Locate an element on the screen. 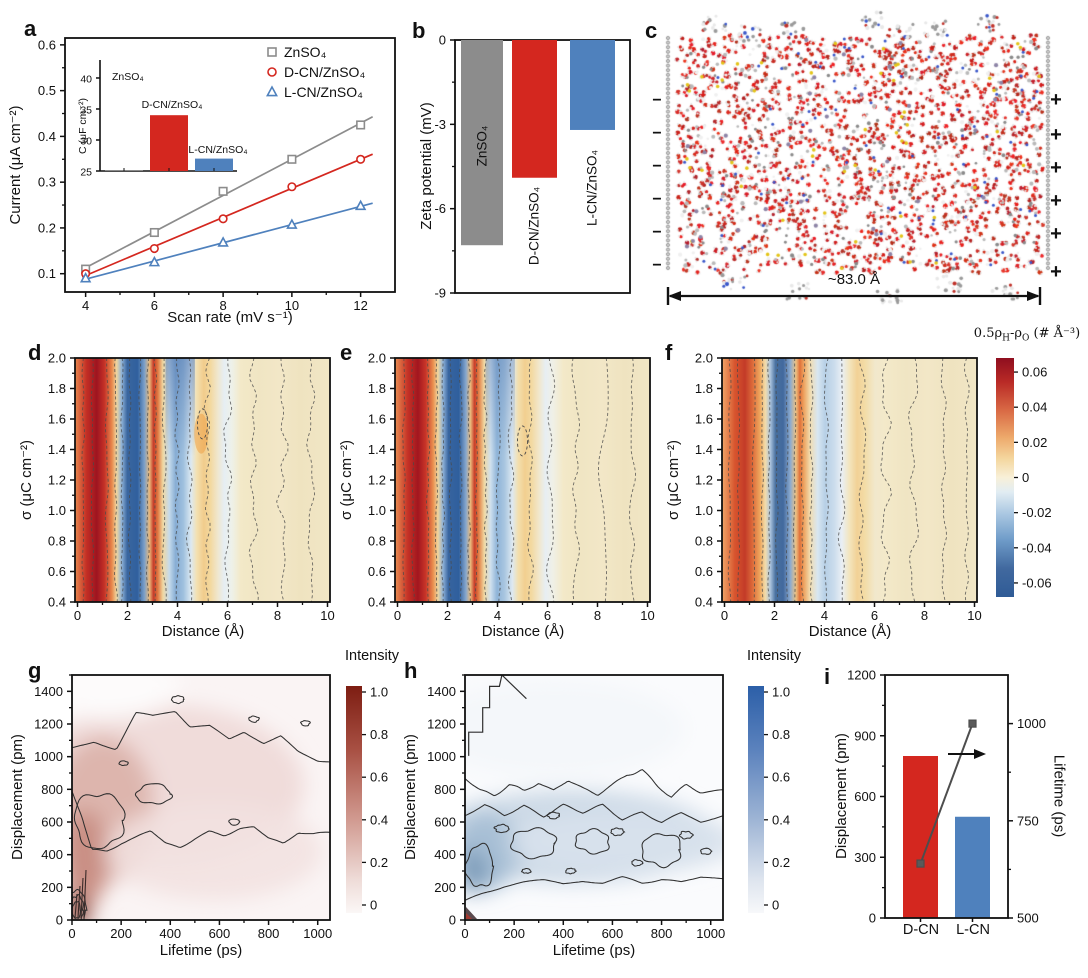 The width and height of the screenshot is (1088, 978). svg-text: 40 is located at coordinates (86, 79).